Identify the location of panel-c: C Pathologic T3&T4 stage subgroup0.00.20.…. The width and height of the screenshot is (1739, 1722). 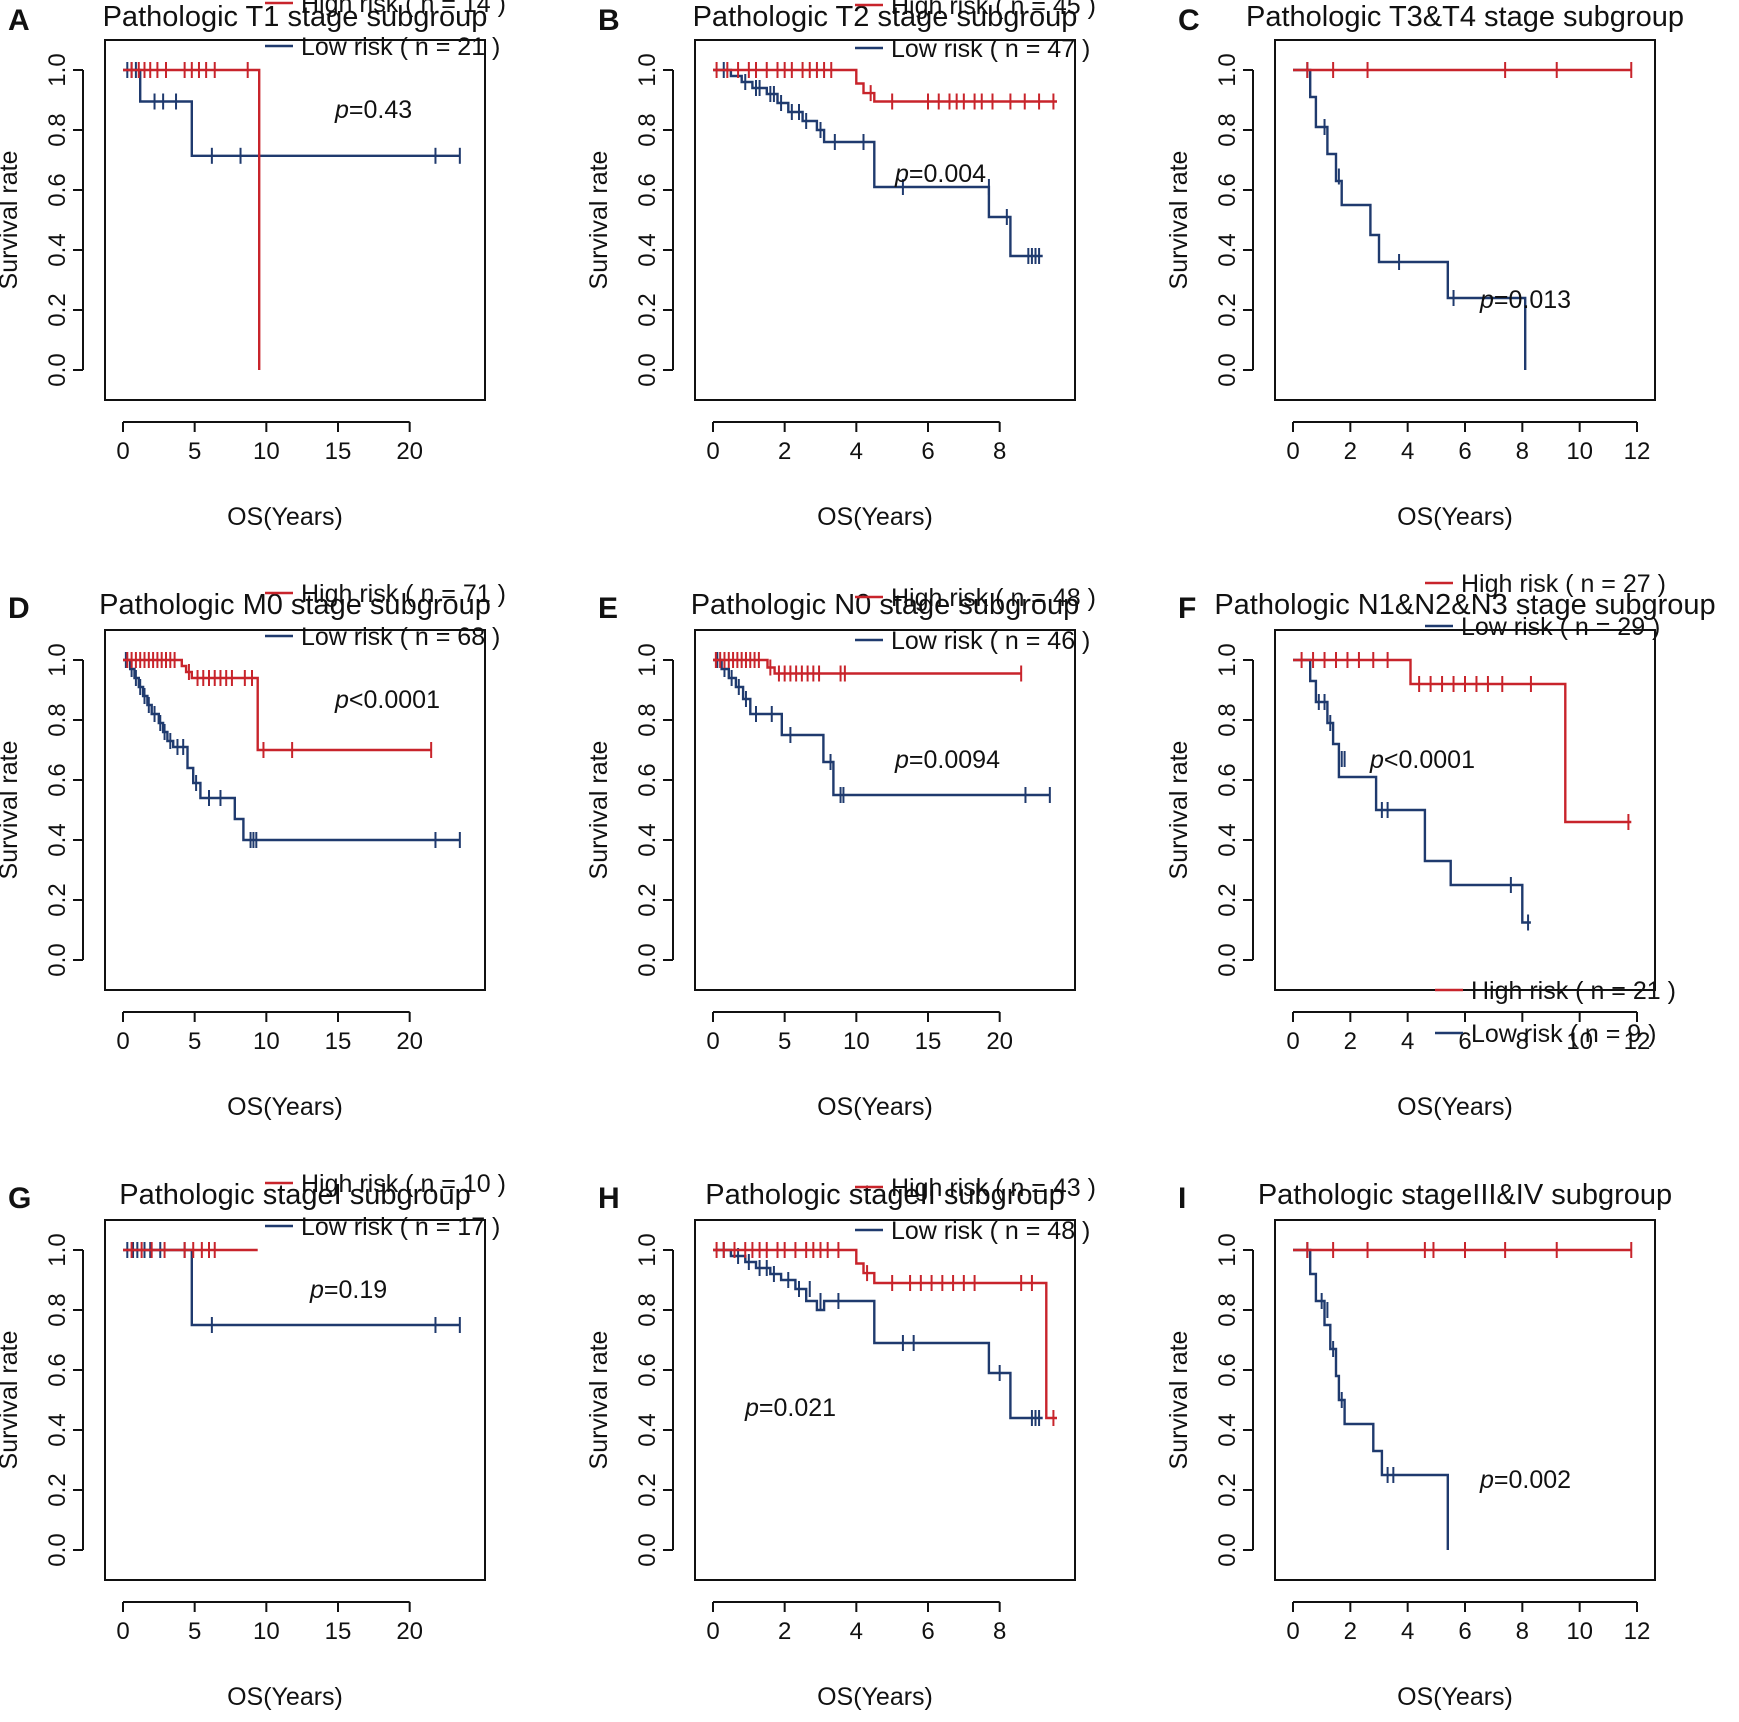
(1424, 266).